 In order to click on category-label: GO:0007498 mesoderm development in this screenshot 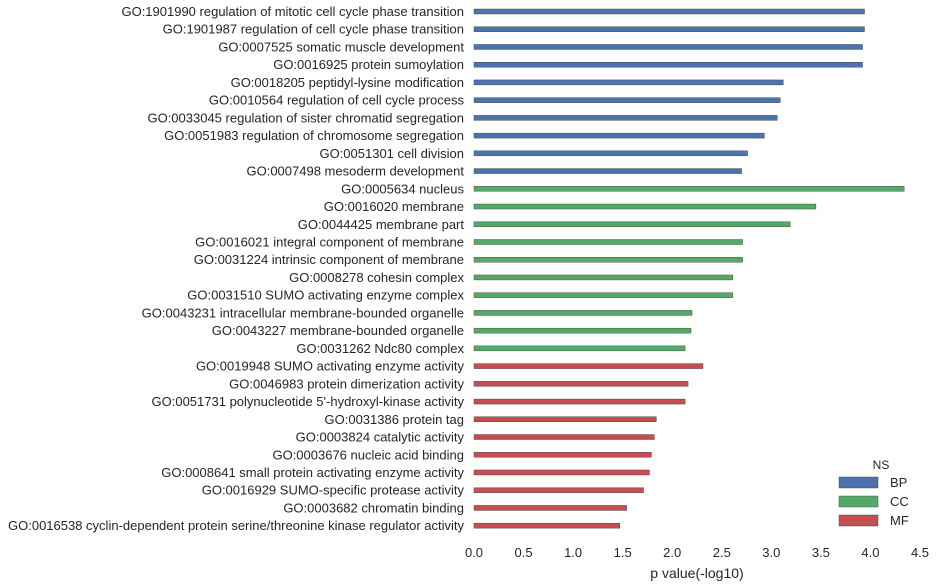, I will do `click(355, 171)`.